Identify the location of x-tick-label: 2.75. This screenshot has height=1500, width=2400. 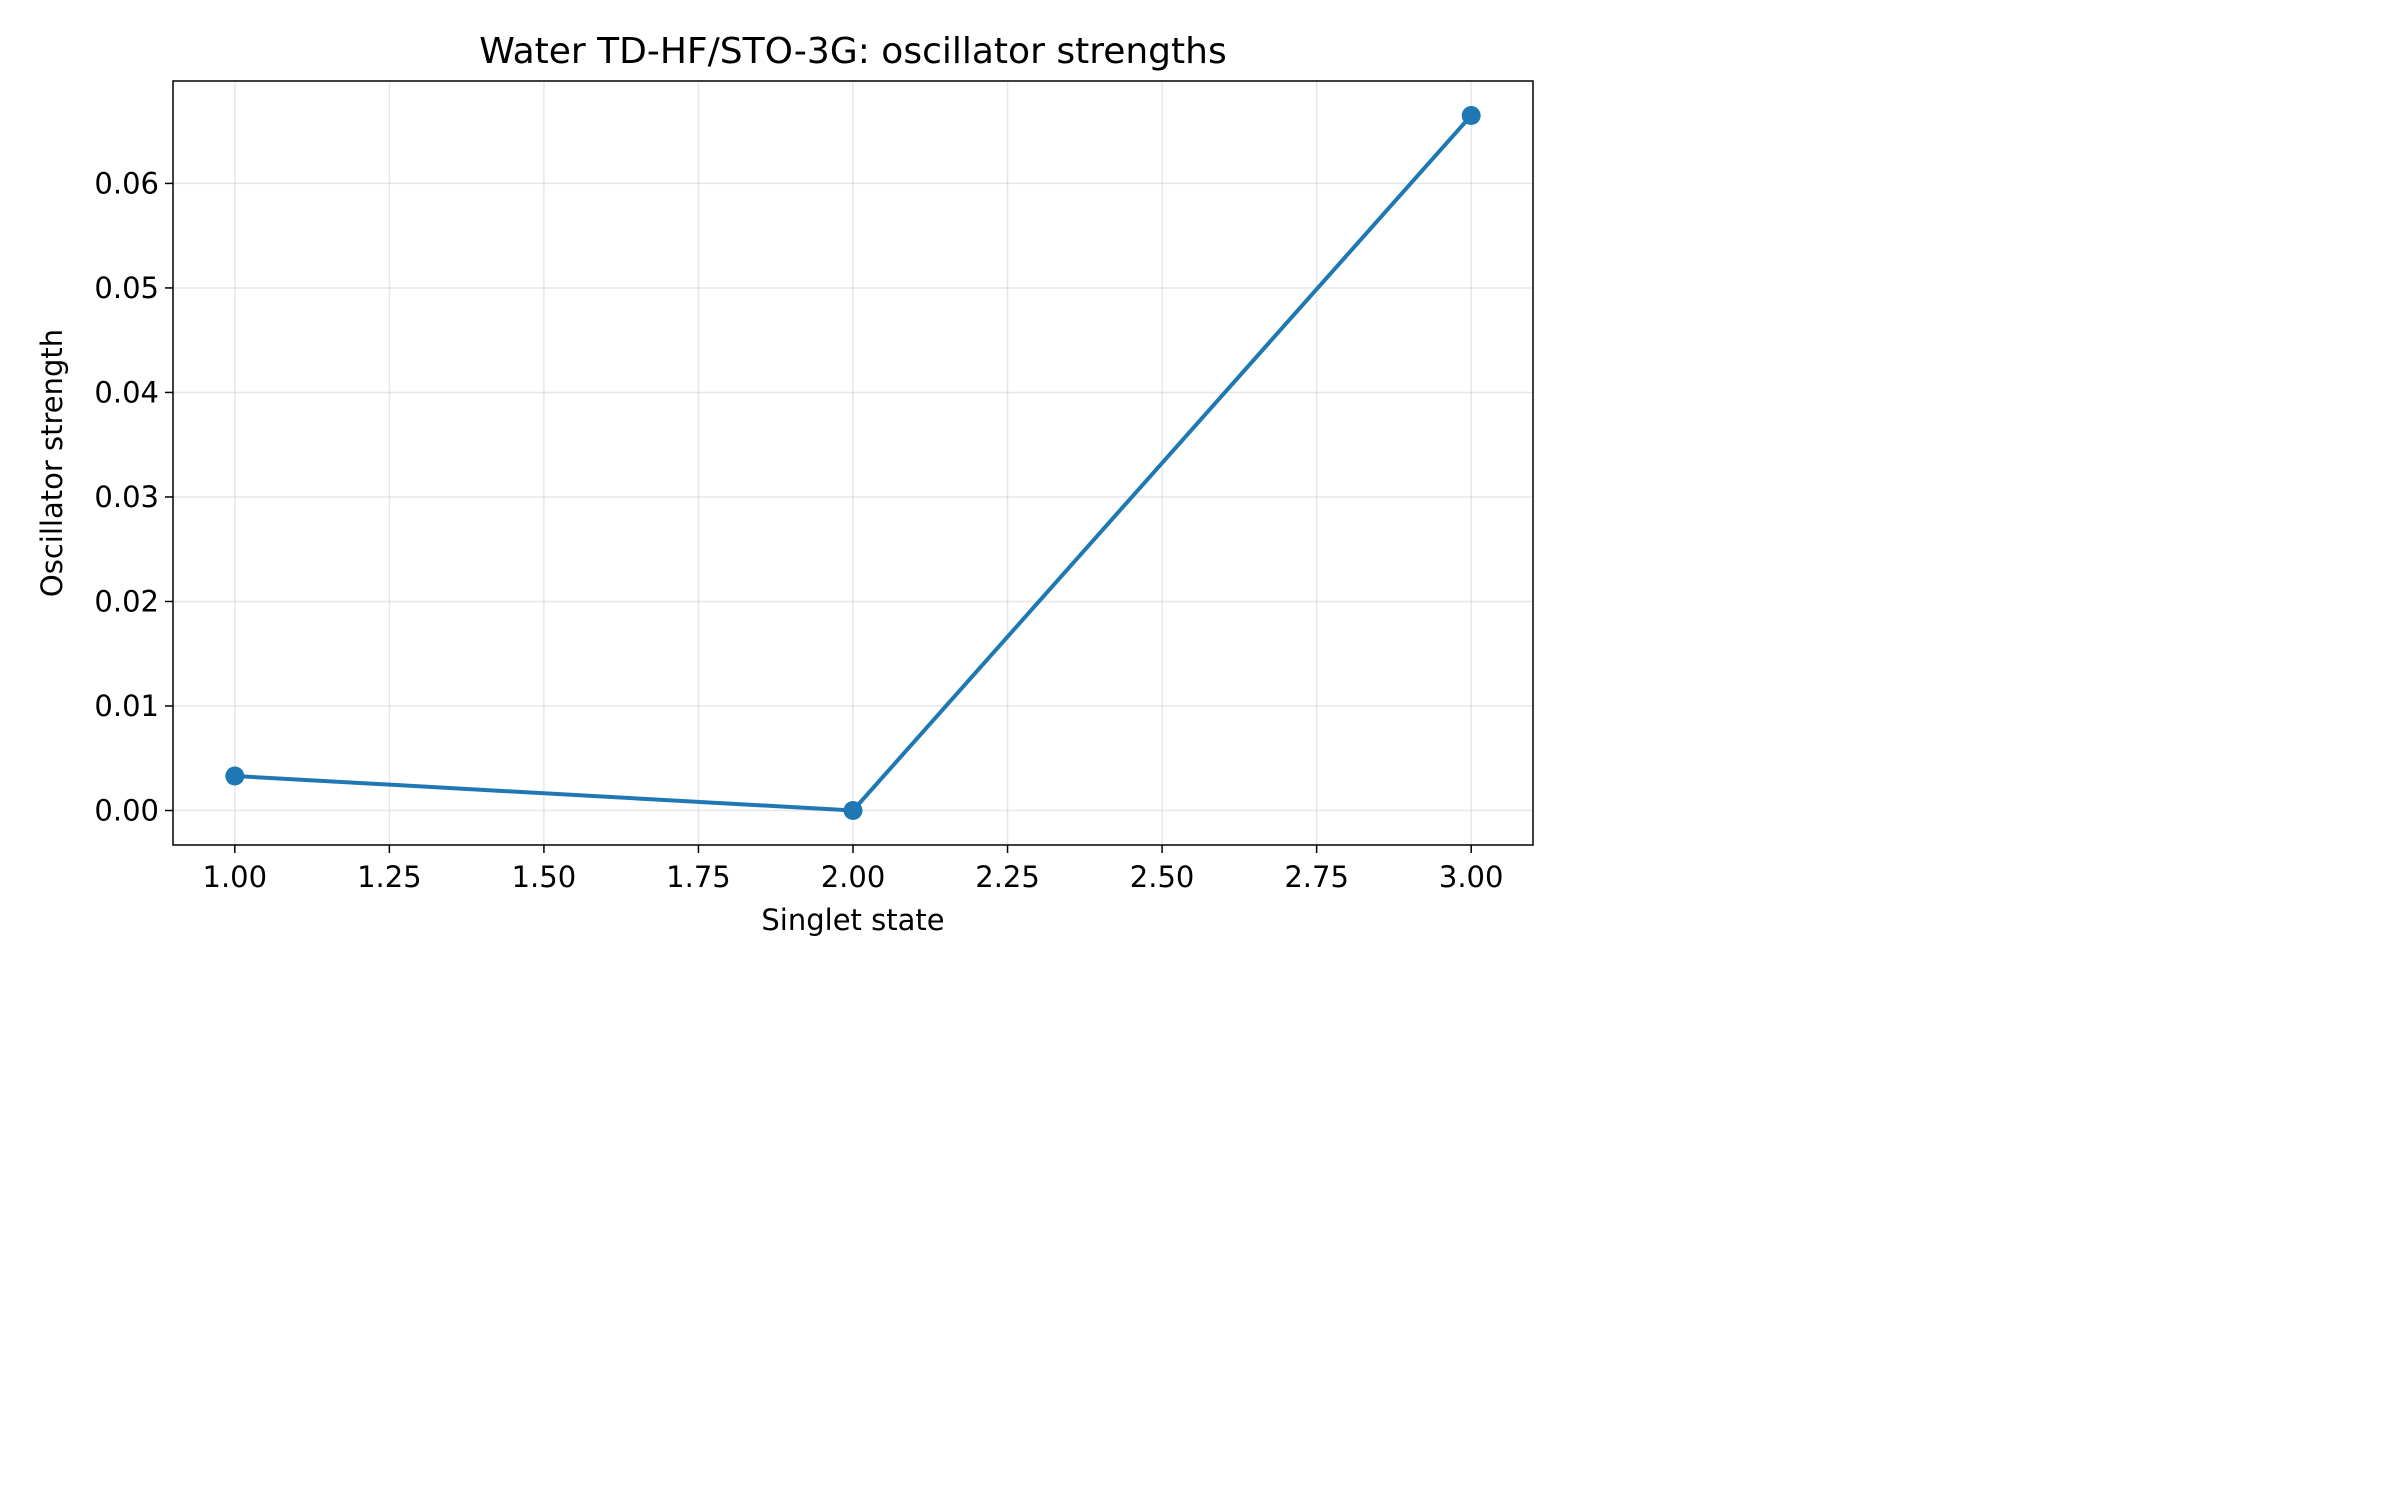
(1316, 877).